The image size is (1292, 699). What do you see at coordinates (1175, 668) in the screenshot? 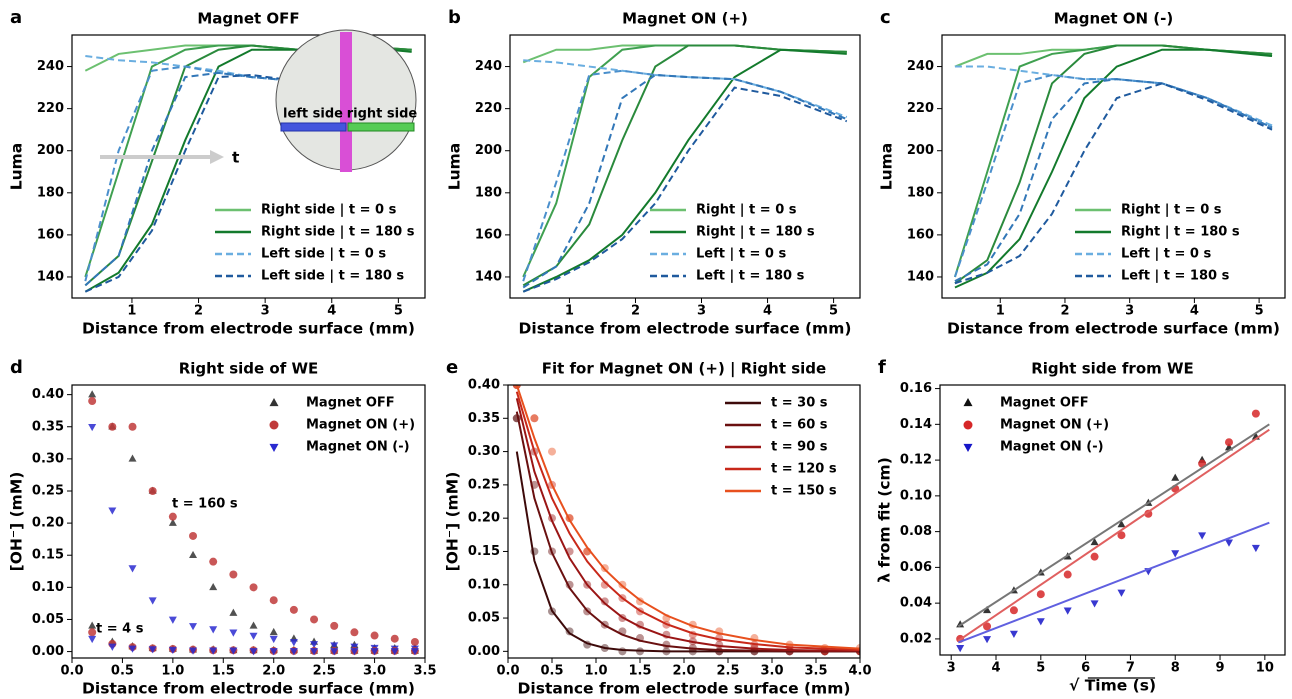
I see `x-tick-label: 8` at bounding box center [1175, 668].